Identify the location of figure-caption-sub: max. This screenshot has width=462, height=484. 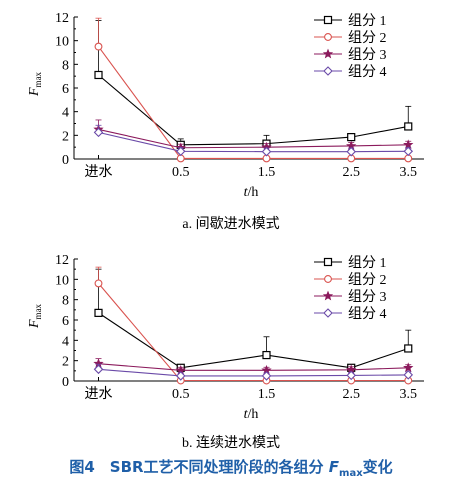
(351, 473).